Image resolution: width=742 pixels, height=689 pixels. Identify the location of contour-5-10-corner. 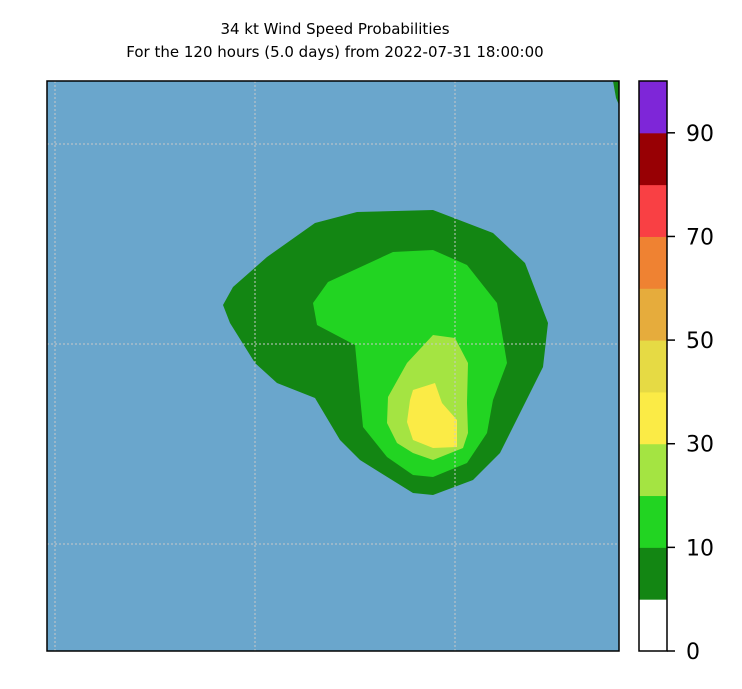
(616, 93).